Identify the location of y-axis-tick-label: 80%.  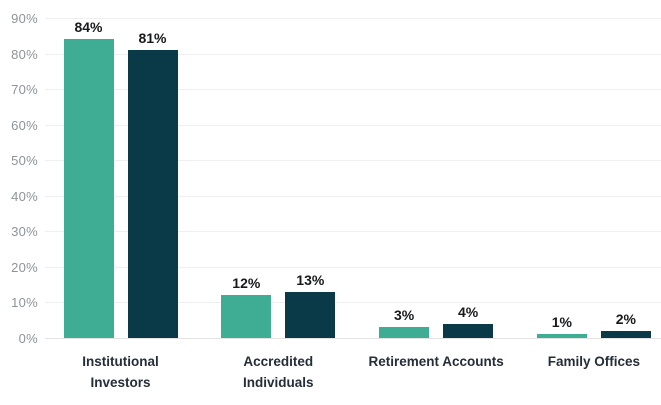
(24, 54).